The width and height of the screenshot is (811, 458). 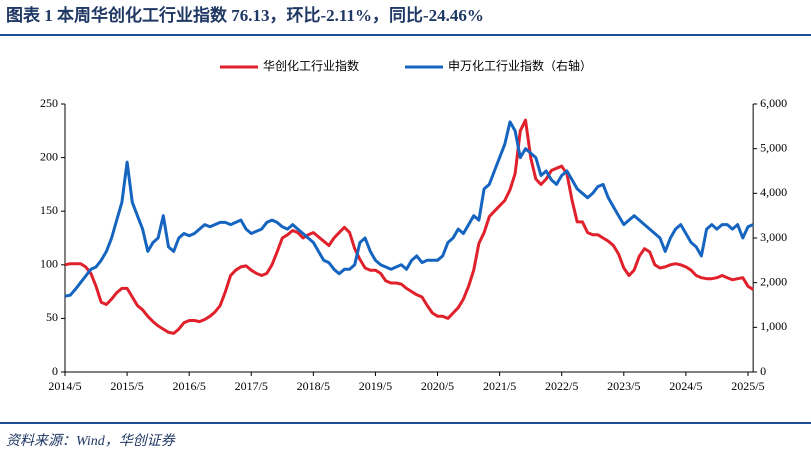 I want to click on x-tick-label: 2018/5, so click(x=313, y=386).